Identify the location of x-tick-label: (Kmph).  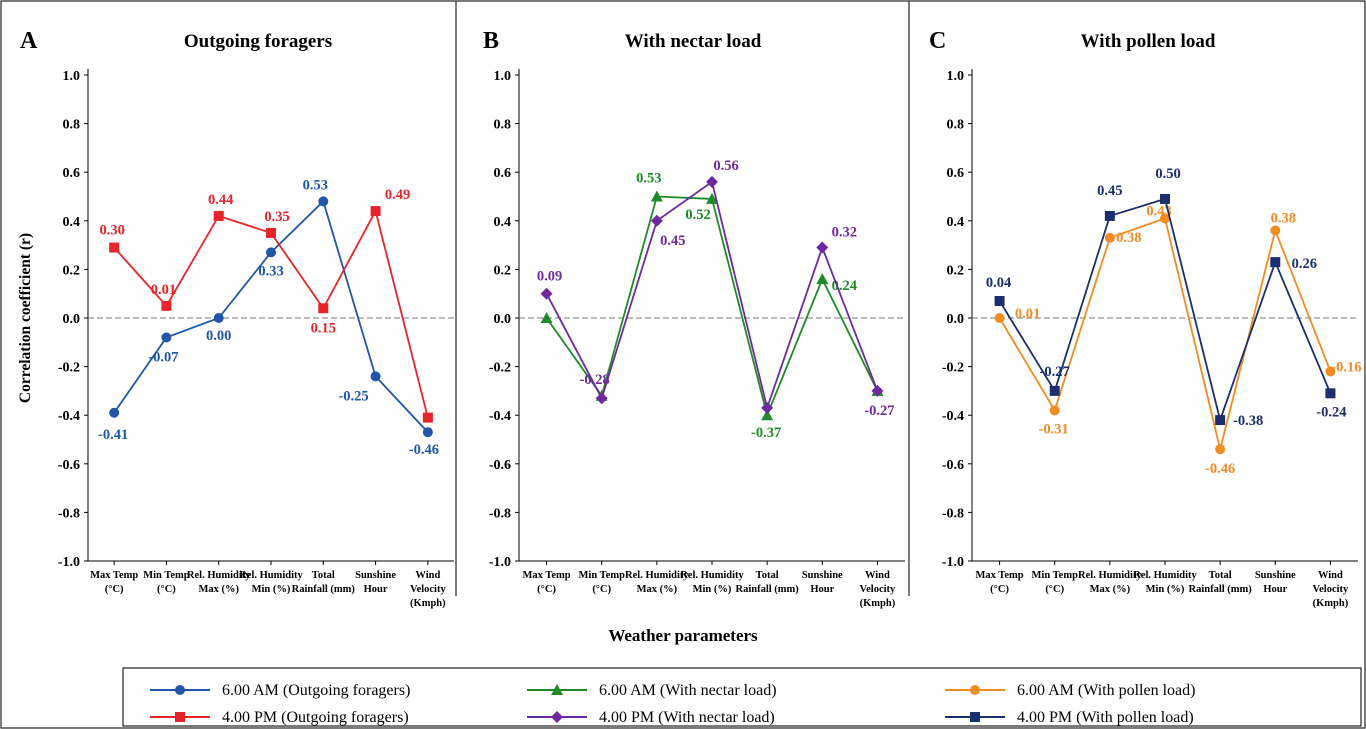
(878, 603).